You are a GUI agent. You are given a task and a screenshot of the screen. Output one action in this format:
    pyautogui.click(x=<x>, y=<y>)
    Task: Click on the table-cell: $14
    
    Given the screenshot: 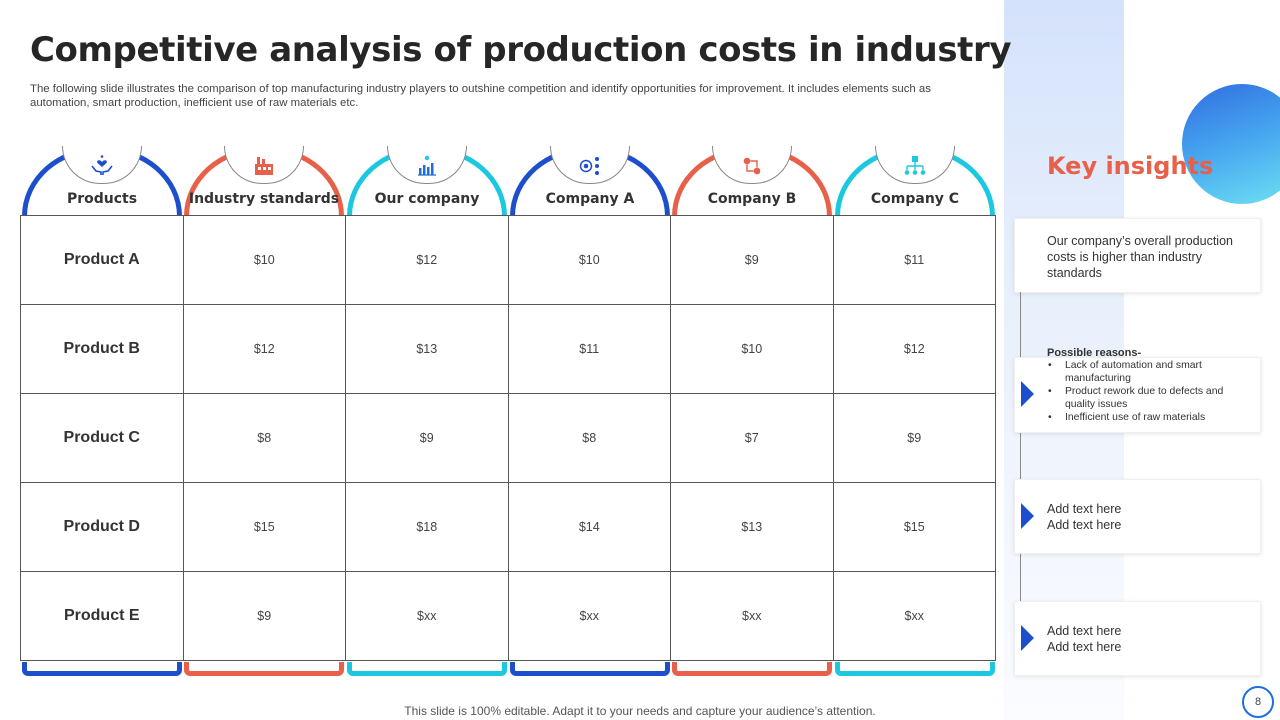 What is the action you would take?
    pyautogui.click(x=589, y=527)
    